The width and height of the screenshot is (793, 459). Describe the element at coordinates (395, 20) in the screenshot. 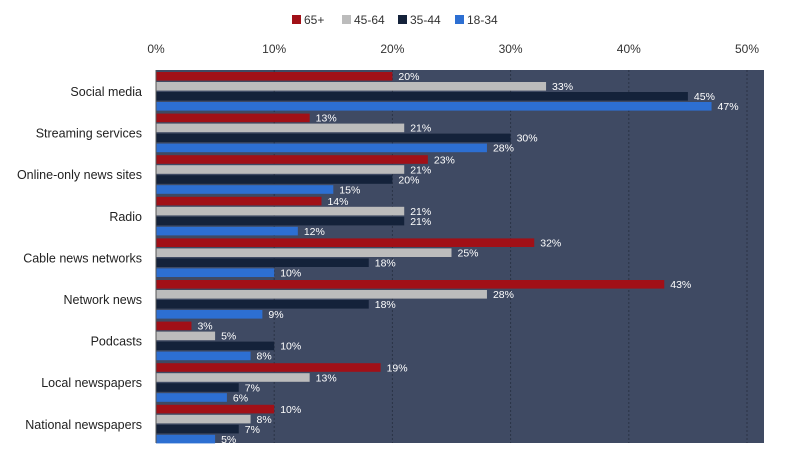

I see `legend: 65+ 45-64 35-44 18-34` at that location.